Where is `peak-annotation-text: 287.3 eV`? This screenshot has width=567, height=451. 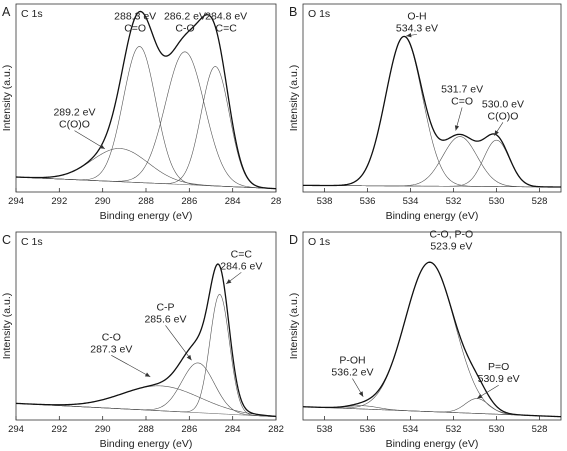
peak-annotation-text: 287.3 eV is located at coordinates (111, 349).